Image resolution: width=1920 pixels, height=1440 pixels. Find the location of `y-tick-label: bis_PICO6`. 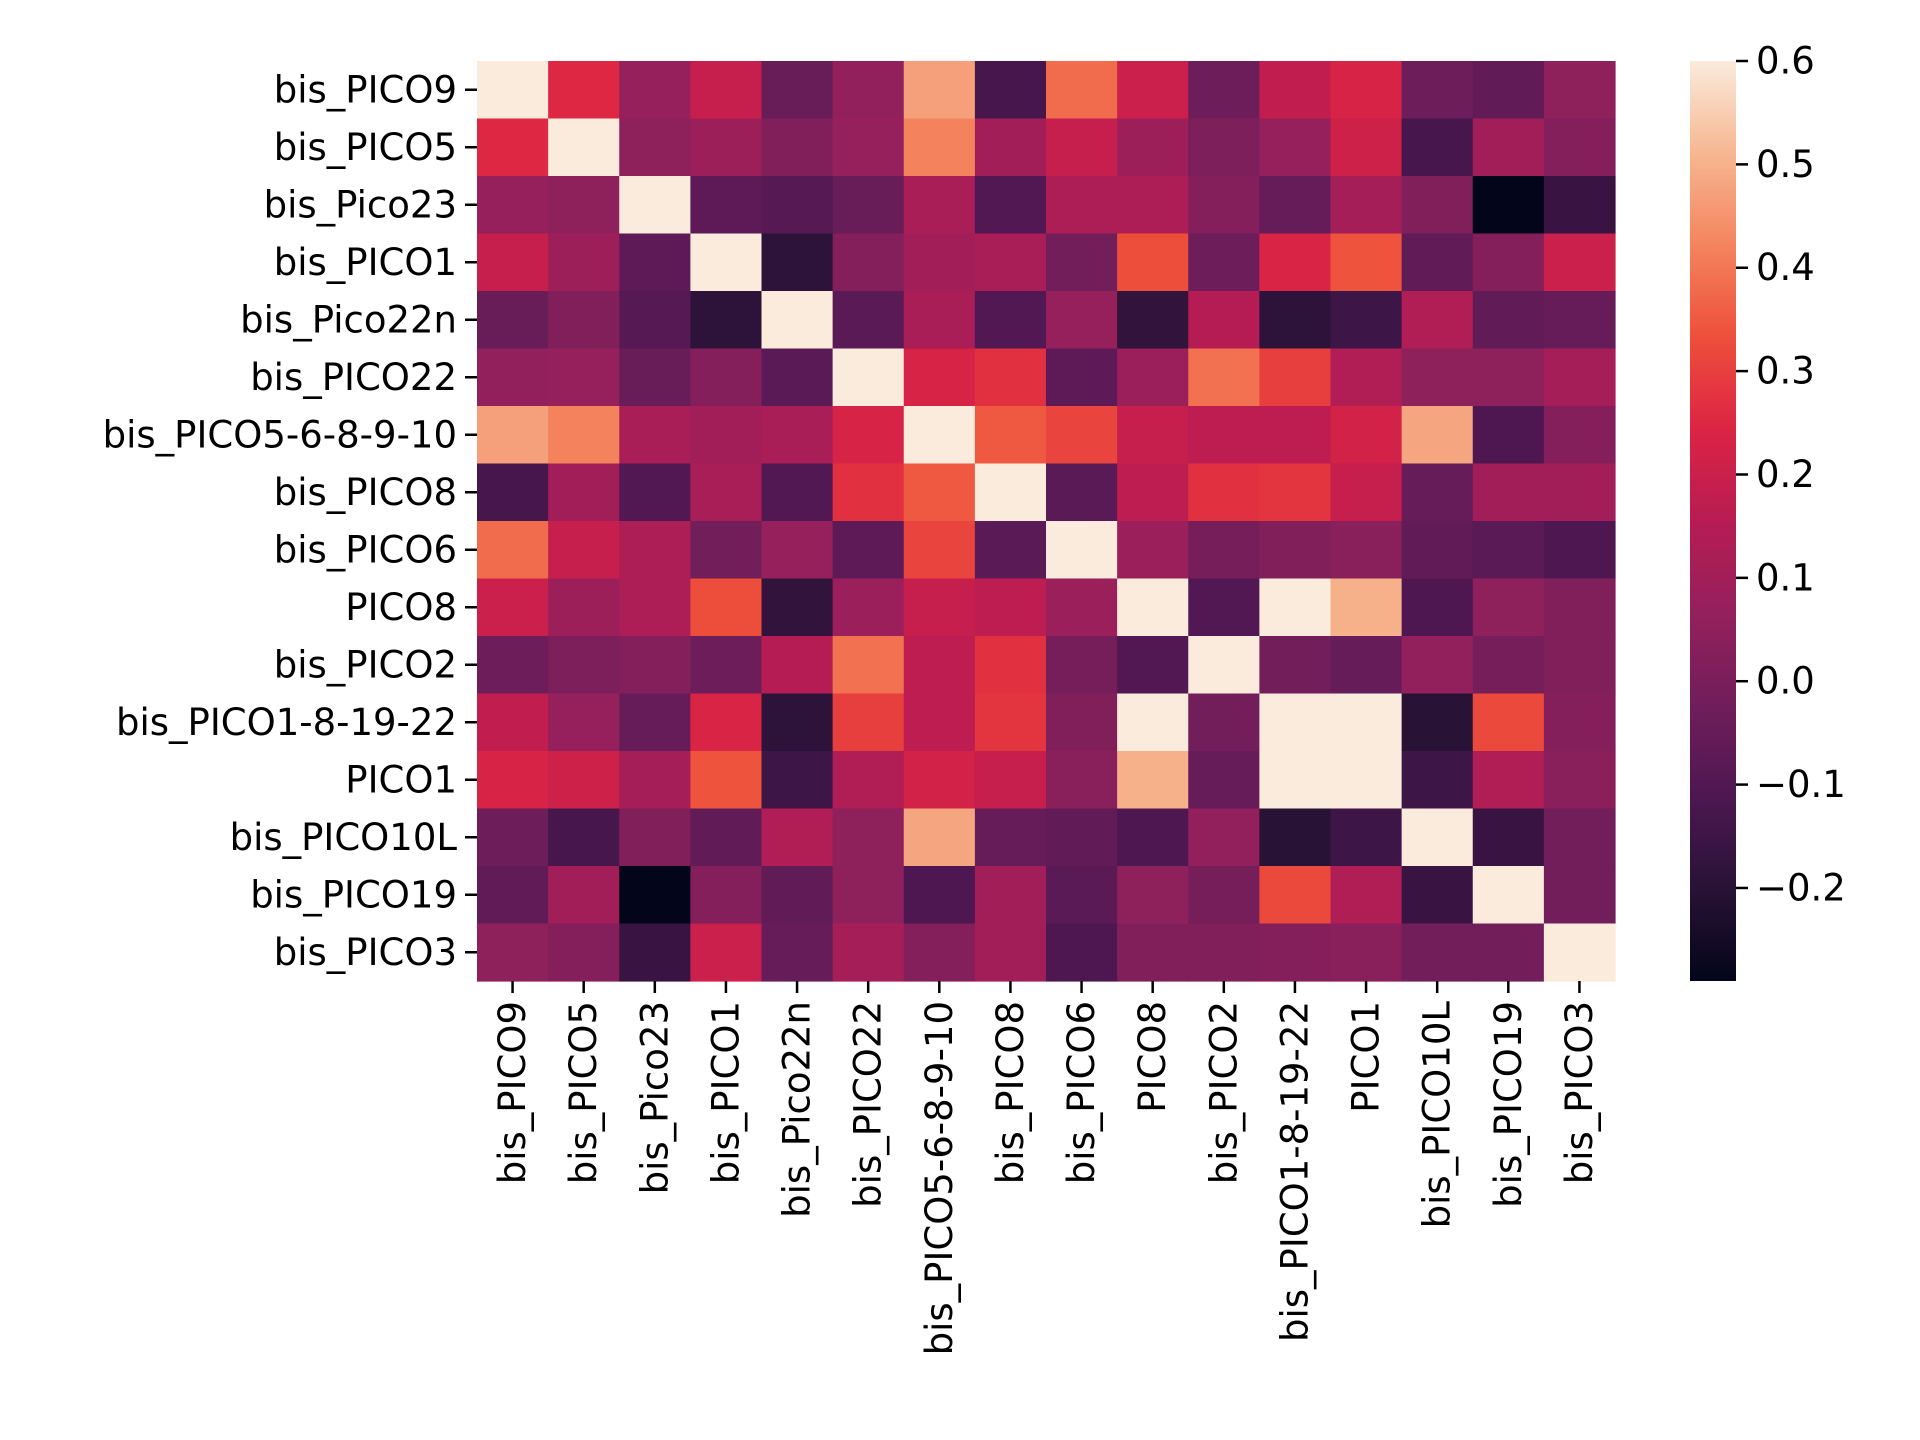

y-tick-label: bis_PICO6 is located at coordinates (365, 549).